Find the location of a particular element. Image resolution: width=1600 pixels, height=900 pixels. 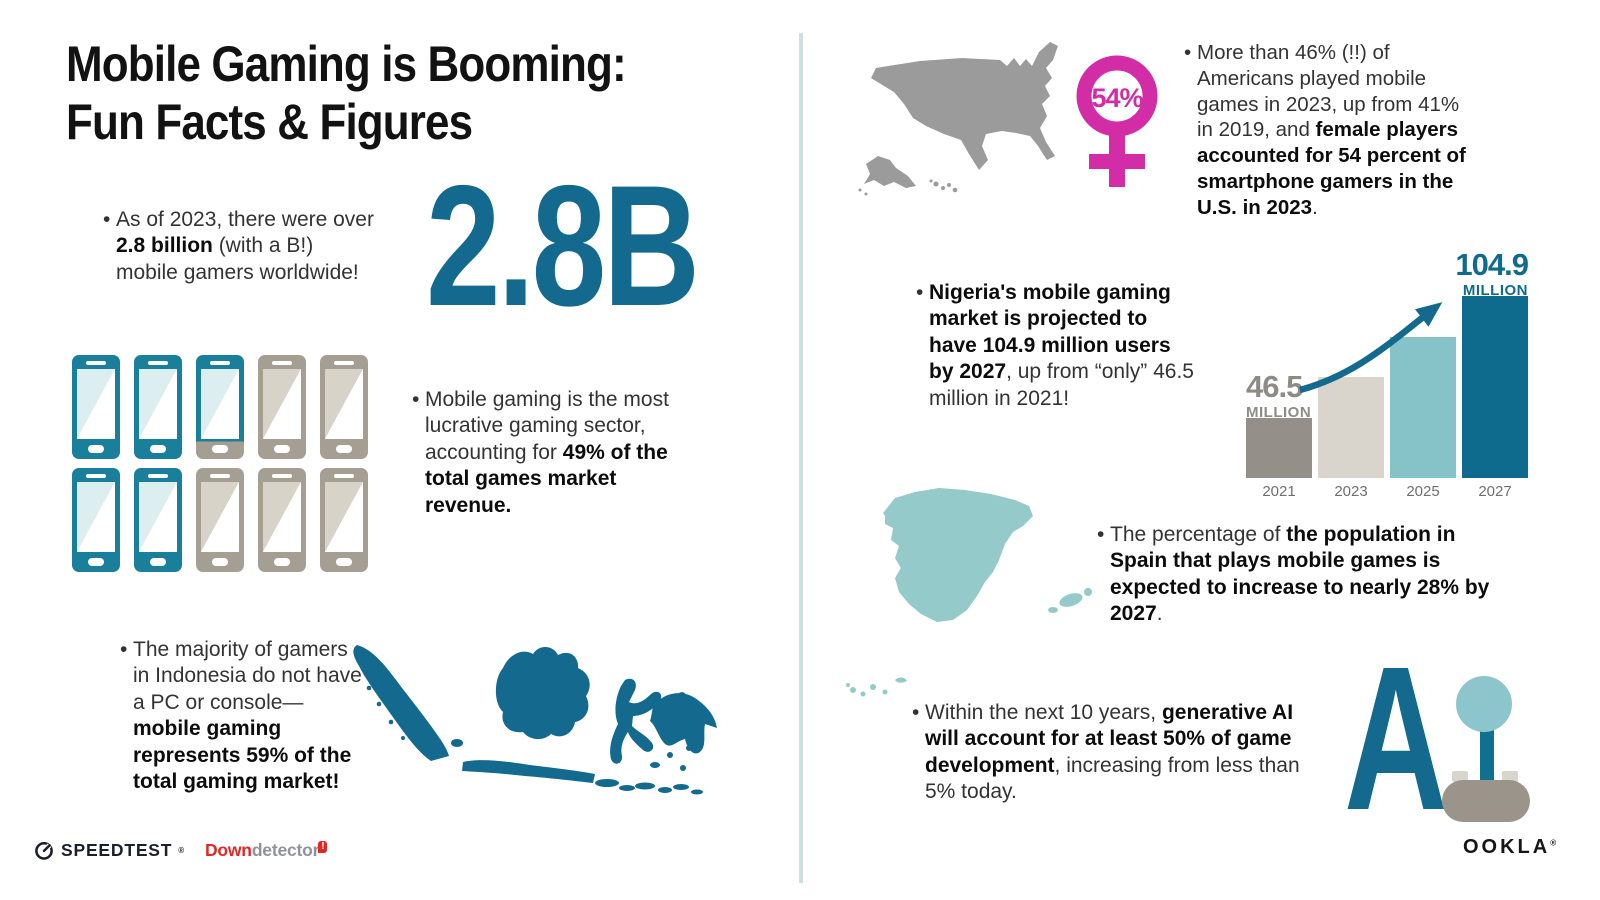

chart-end-label: 104.9 MILLION is located at coordinates (1492, 273).